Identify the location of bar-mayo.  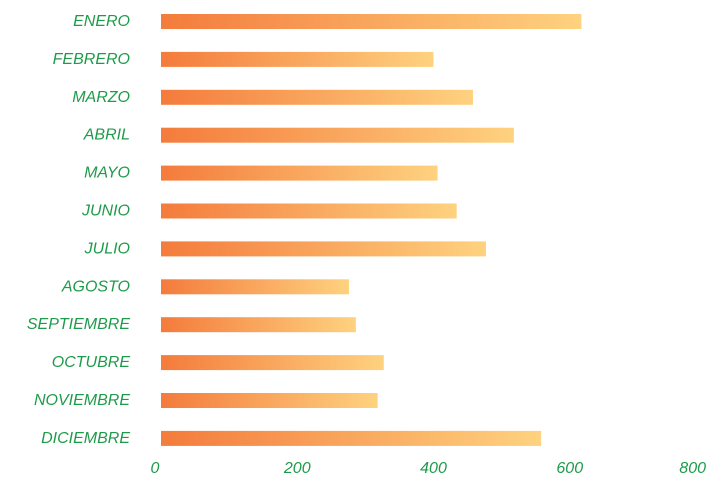
(299, 173).